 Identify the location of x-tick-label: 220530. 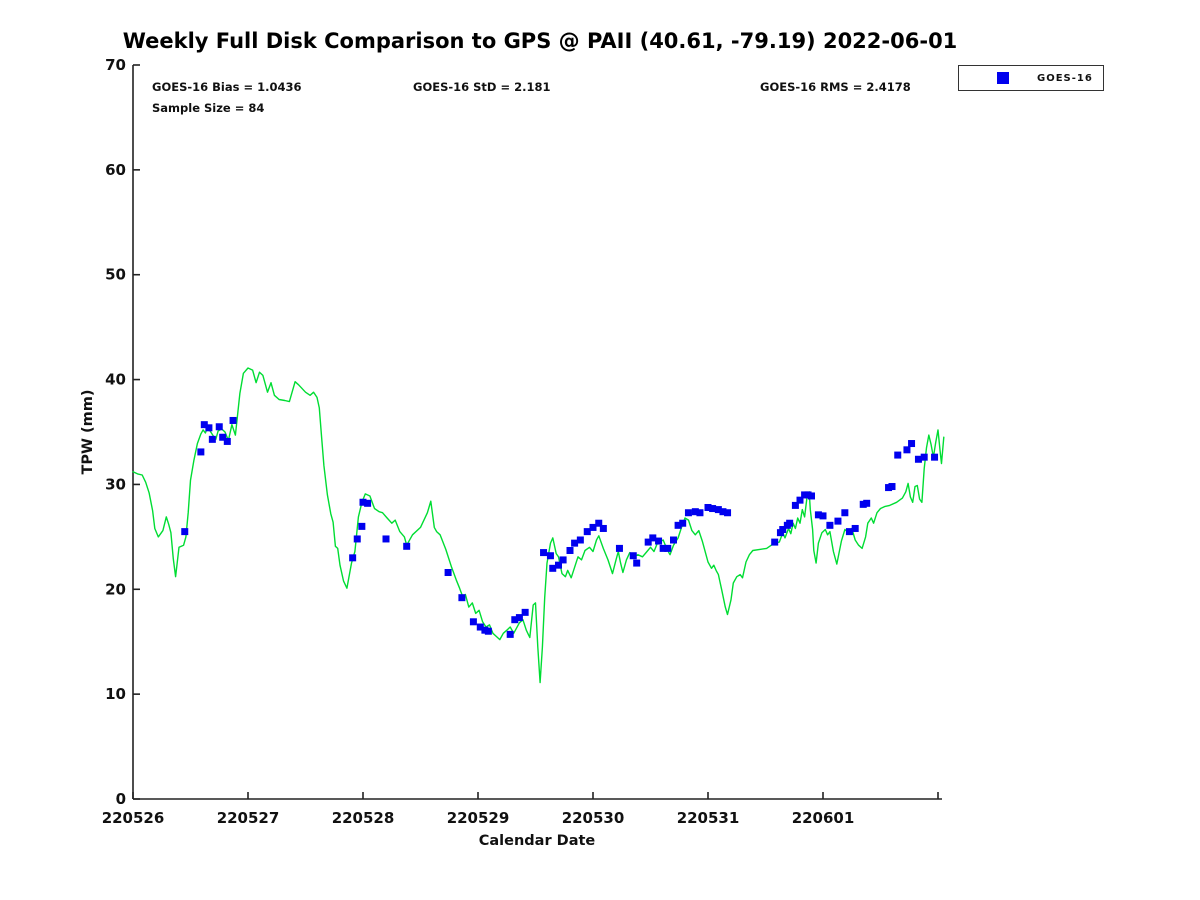
(593, 818).